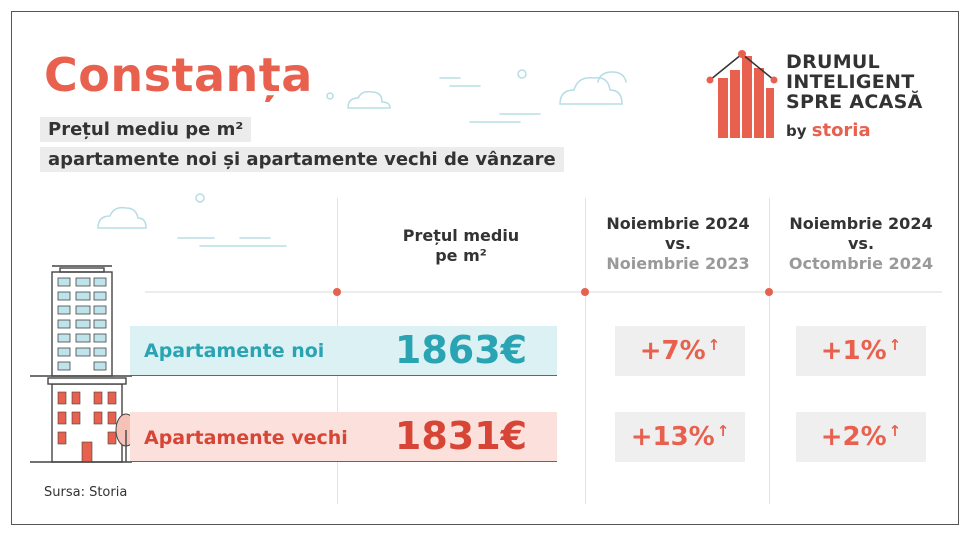 The height and width of the screenshot is (538, 972). I want to click on brand-byline: by storia, so click(828, 130).